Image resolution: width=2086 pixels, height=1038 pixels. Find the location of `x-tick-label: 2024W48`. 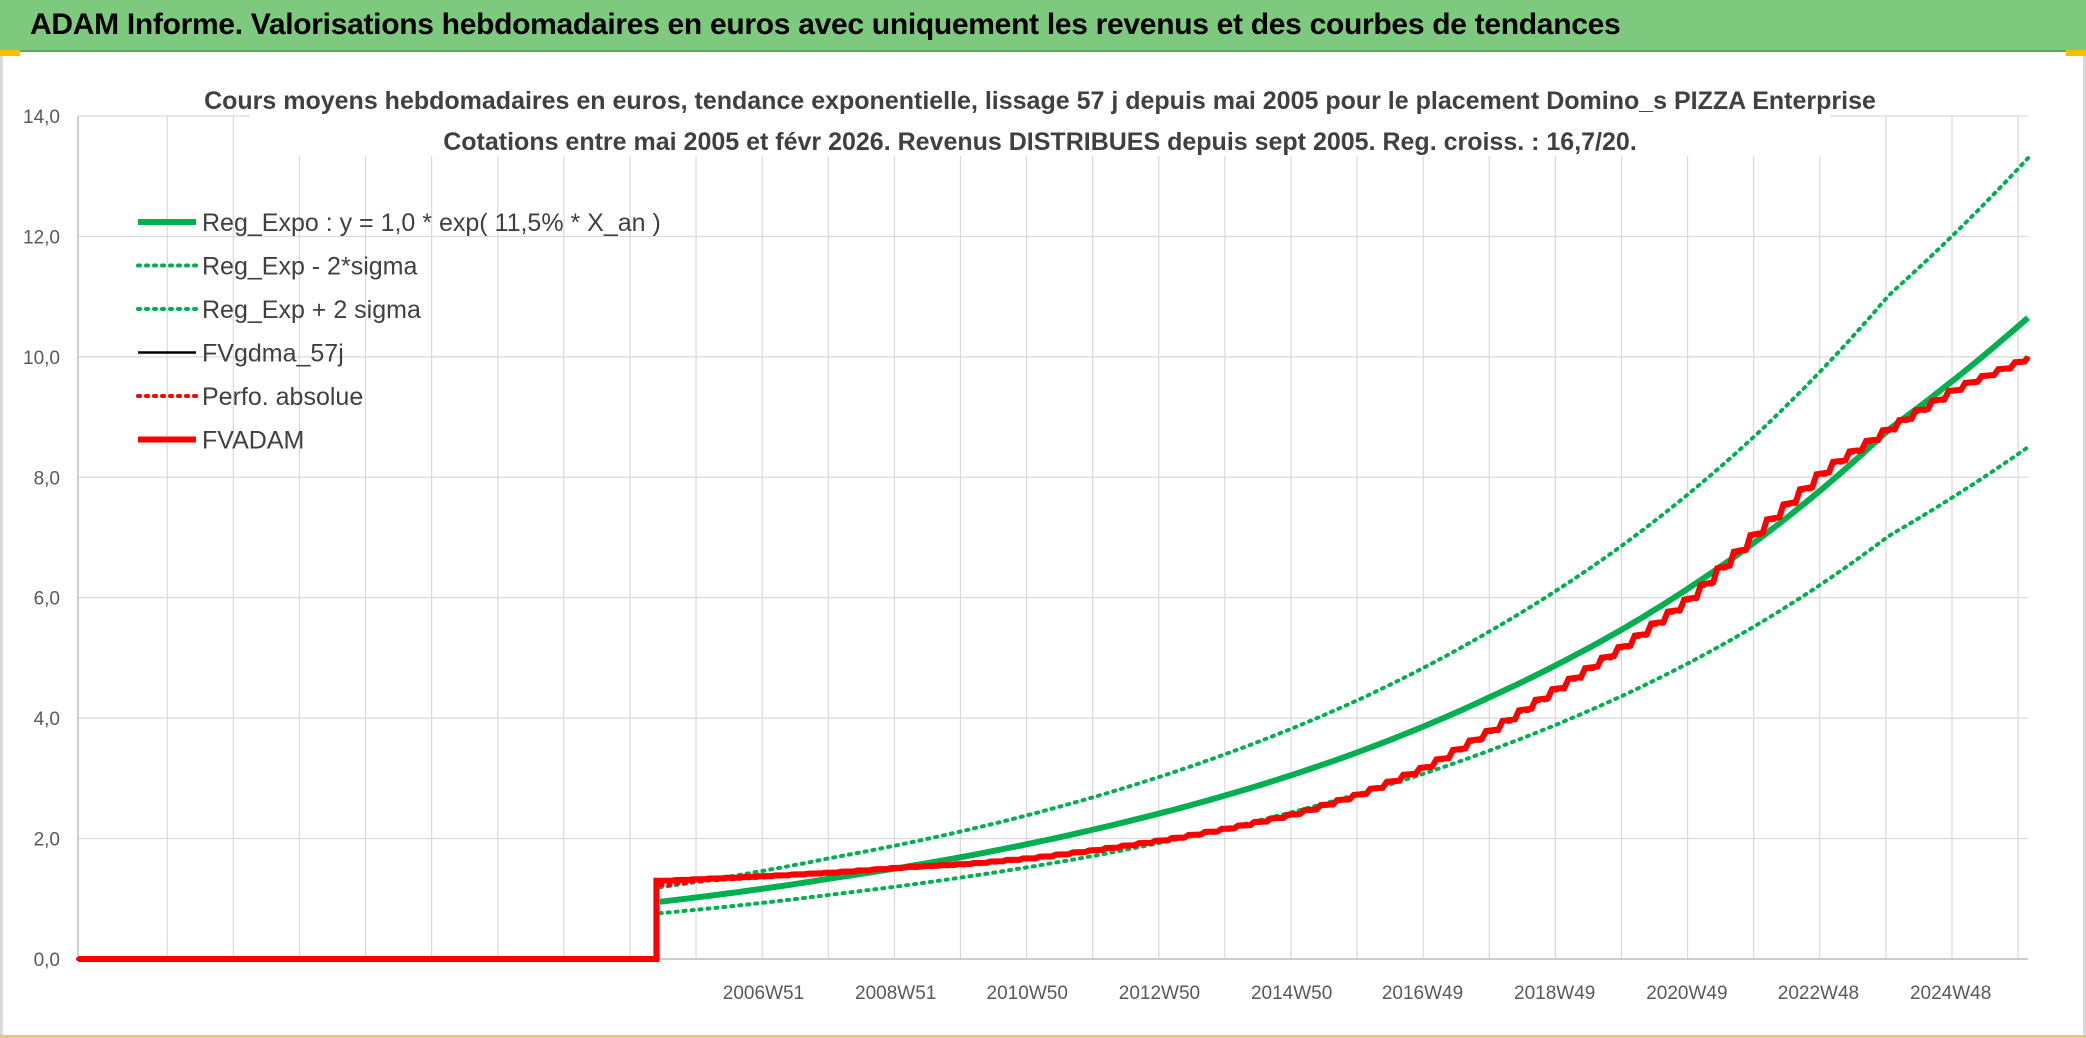

x-tick-label: 2024W48 is located at coordinates (1950, 993).